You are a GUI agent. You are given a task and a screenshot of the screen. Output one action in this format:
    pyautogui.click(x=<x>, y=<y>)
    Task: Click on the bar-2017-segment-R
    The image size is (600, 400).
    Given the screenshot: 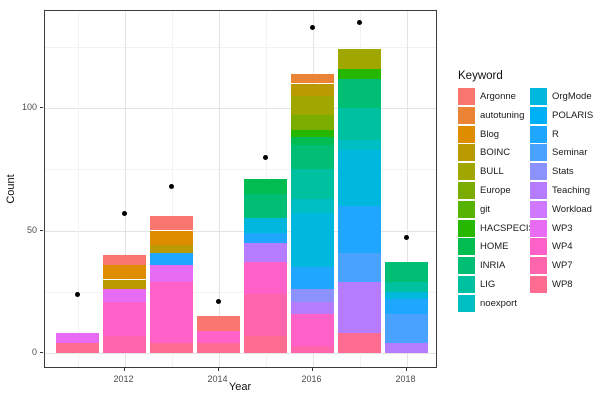 What is the action you would take?
    pyautogui.click(x=359, y=229)
    